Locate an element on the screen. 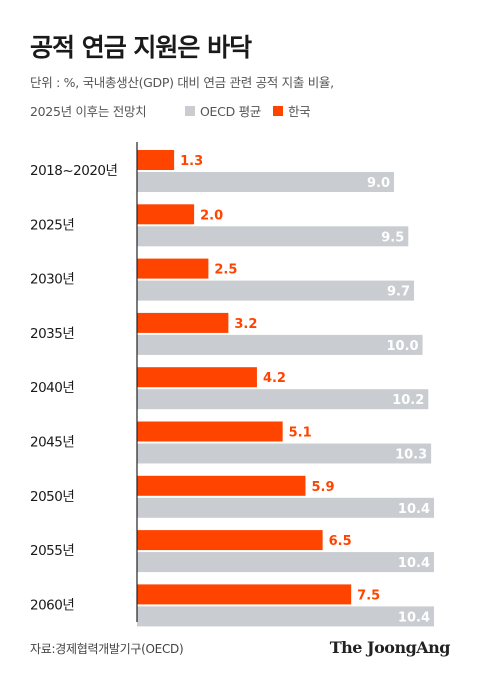 Image resolution: width=480 pixels, height=680 pixels. data-label-korea: 5.1 is located at coordinates (300, 433).